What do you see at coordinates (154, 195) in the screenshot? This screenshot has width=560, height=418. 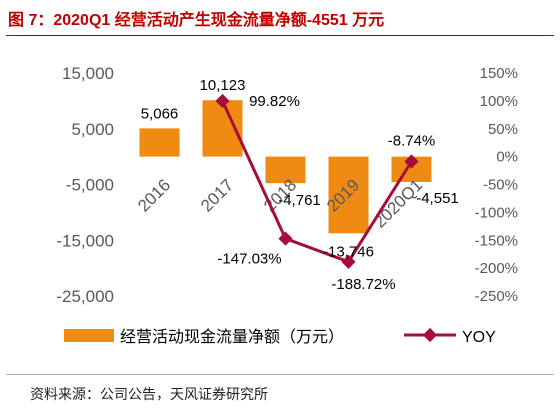 I see `x-tick-label: 2016` at bounding box center [154, 195].